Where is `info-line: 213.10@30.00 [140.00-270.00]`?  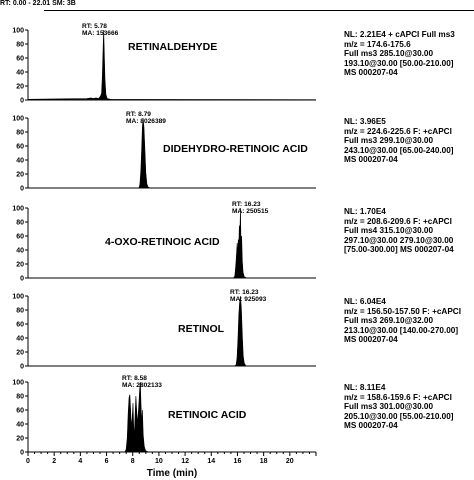 info-line: 213.10@30.00 [140.00-270.00] is located at coordinates (401, 330).